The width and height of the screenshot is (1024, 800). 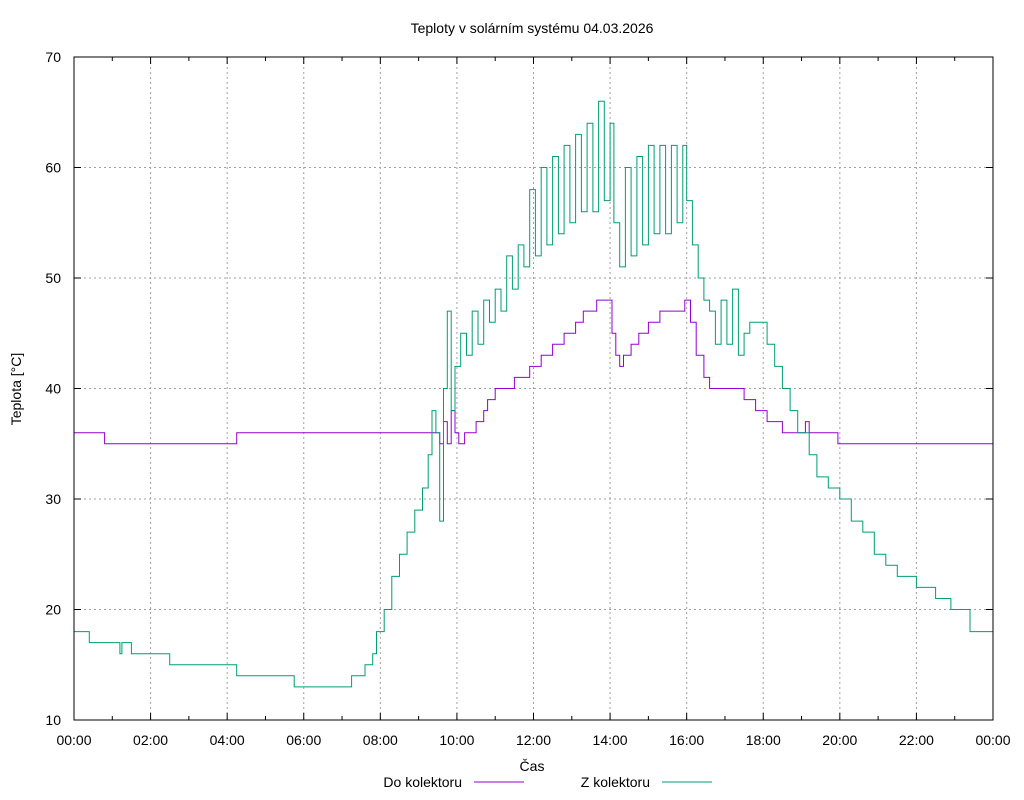 I want to click on x-tick-label: 20:00, so click(x=839, y=740).